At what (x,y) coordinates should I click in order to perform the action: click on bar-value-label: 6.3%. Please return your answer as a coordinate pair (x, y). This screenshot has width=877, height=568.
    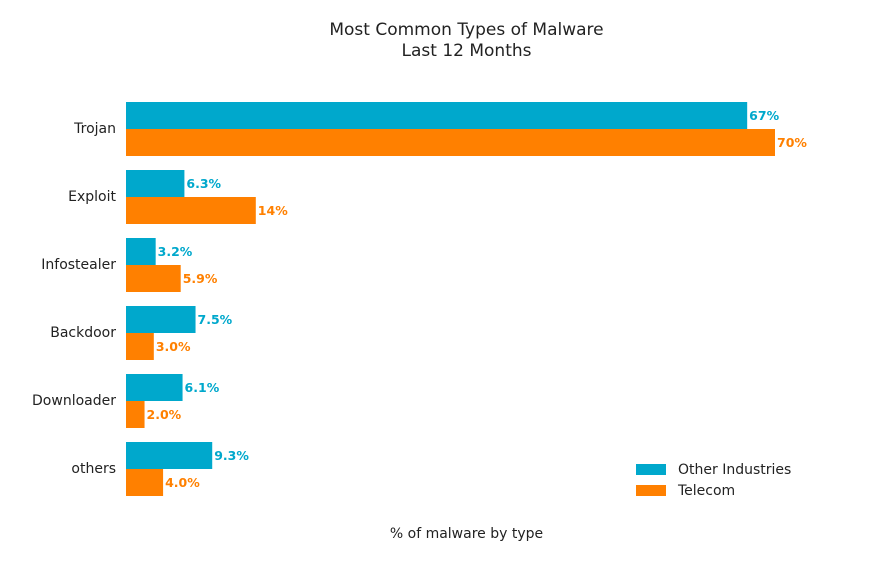
    Looking at the image, I should click on (203, 183).